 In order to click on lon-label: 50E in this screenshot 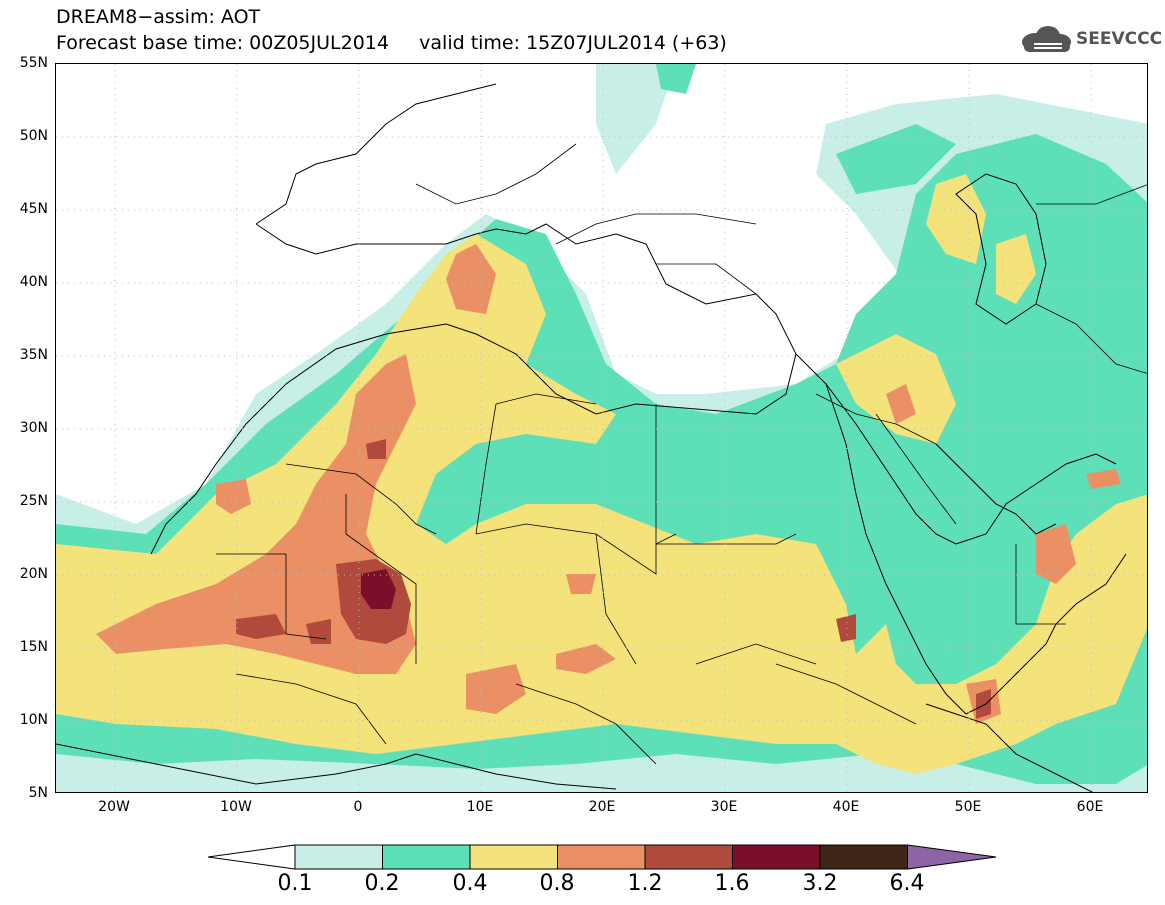, I will do `click(968, 807)`.